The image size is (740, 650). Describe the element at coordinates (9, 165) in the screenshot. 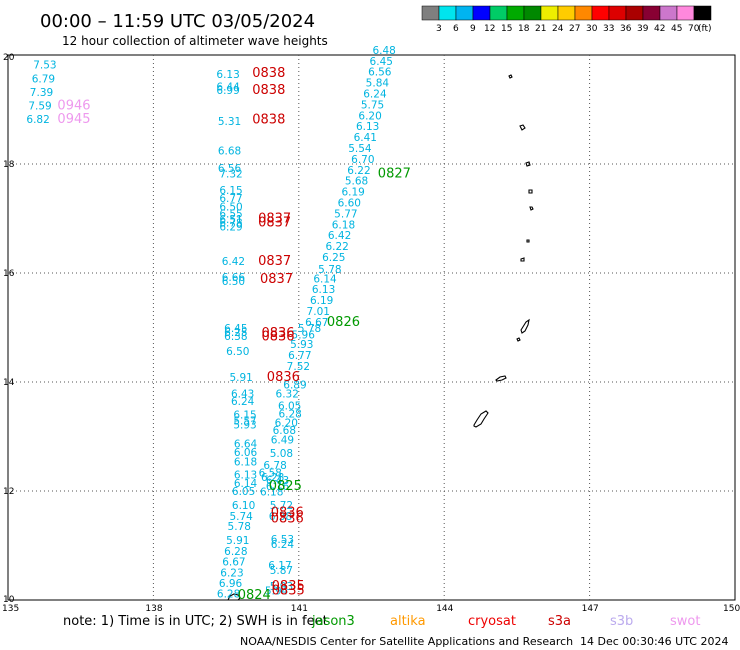

I see `y-tick-label: 18` at that location.